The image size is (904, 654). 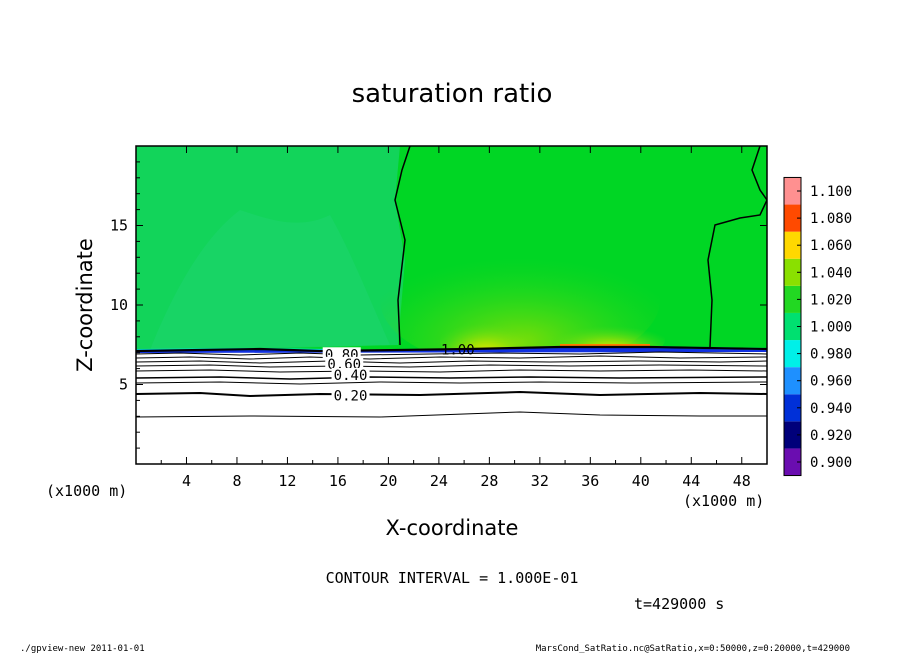 I want to click on contour-1-00-left-edge, so click(x=402, y=246).